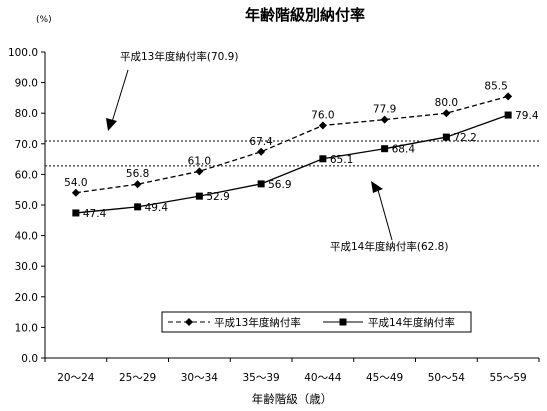 Image resolution: width=547 pixels, height=411 pixels. Describe the element at coordinates (26, 175) in the screenshot. I see `y-tick-label: 60.0` at that location.